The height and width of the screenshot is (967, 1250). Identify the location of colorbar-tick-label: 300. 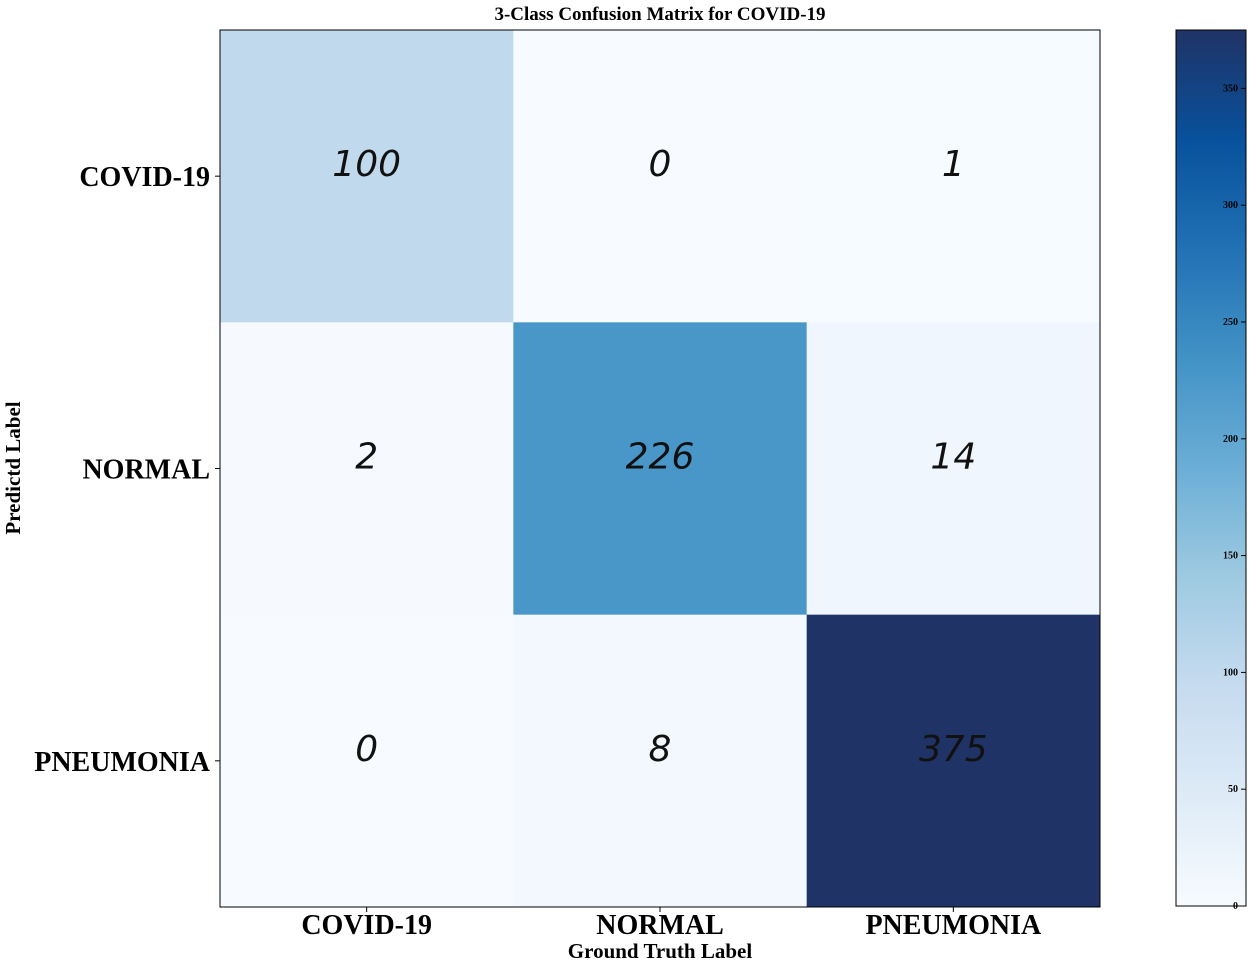
(1230, 205).